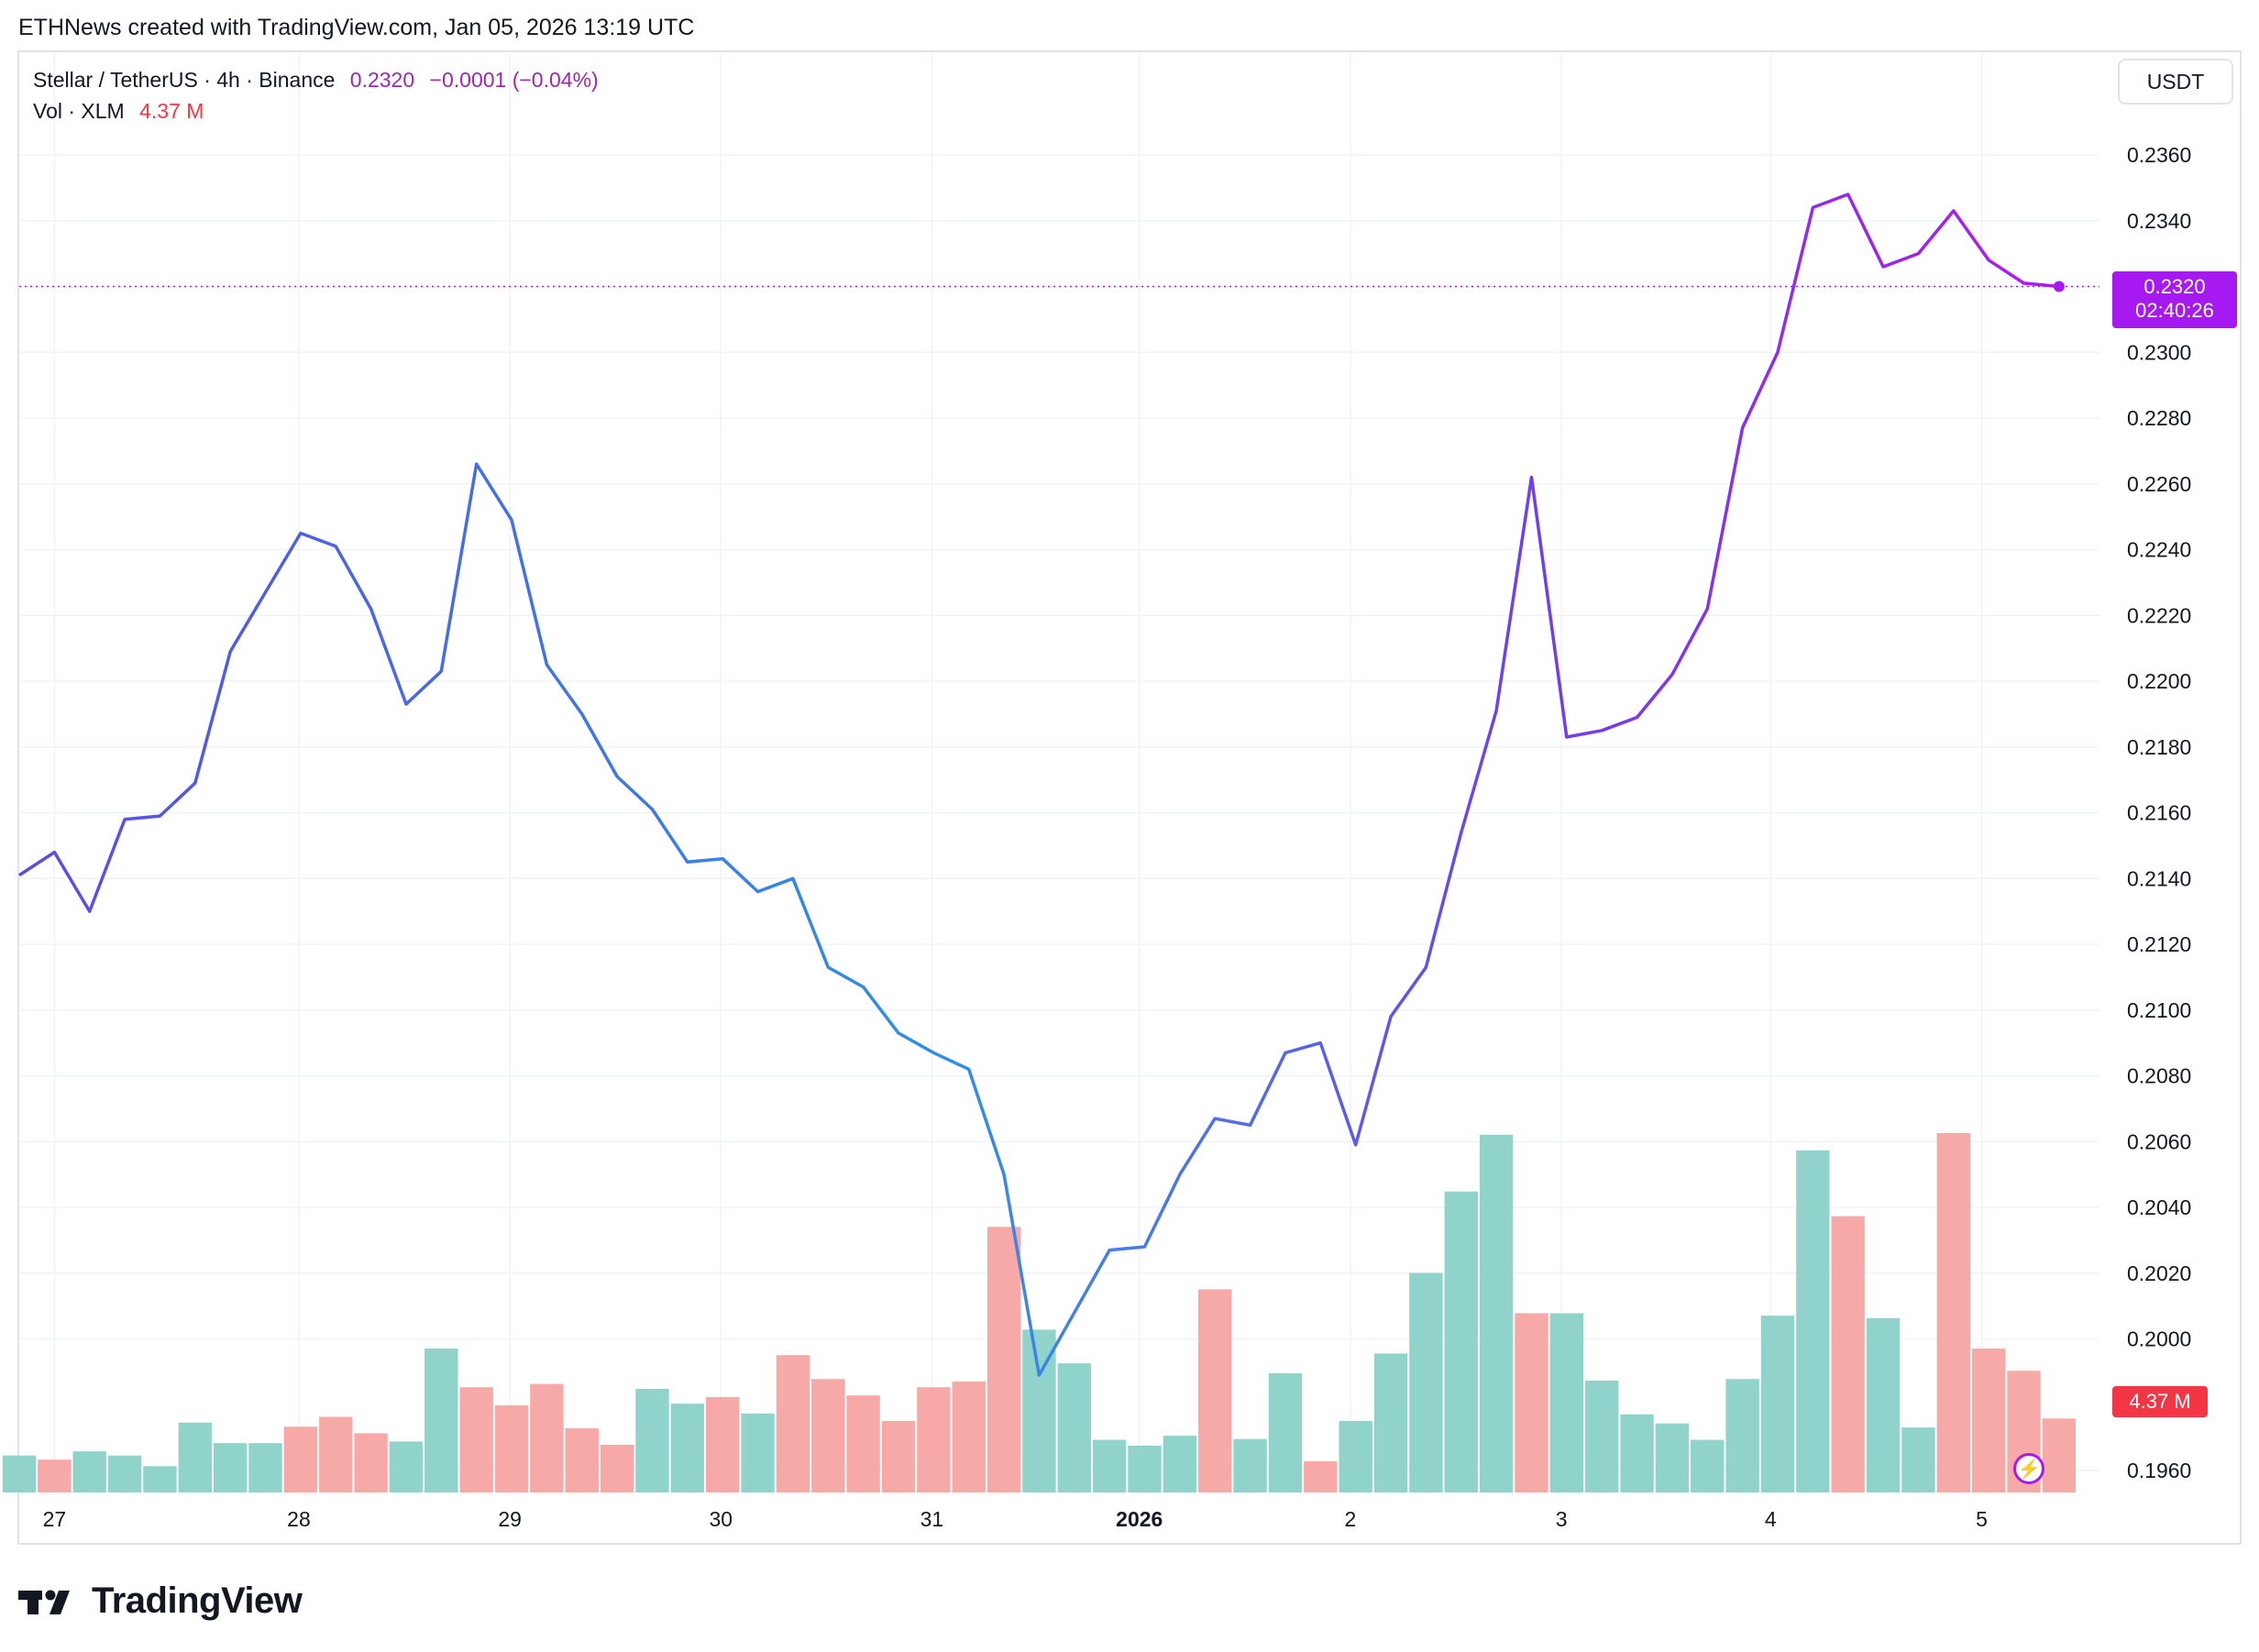 This screenshot has height=1652, width=2259. I want to click on brand-name: TradingView, so click(197, 1600).